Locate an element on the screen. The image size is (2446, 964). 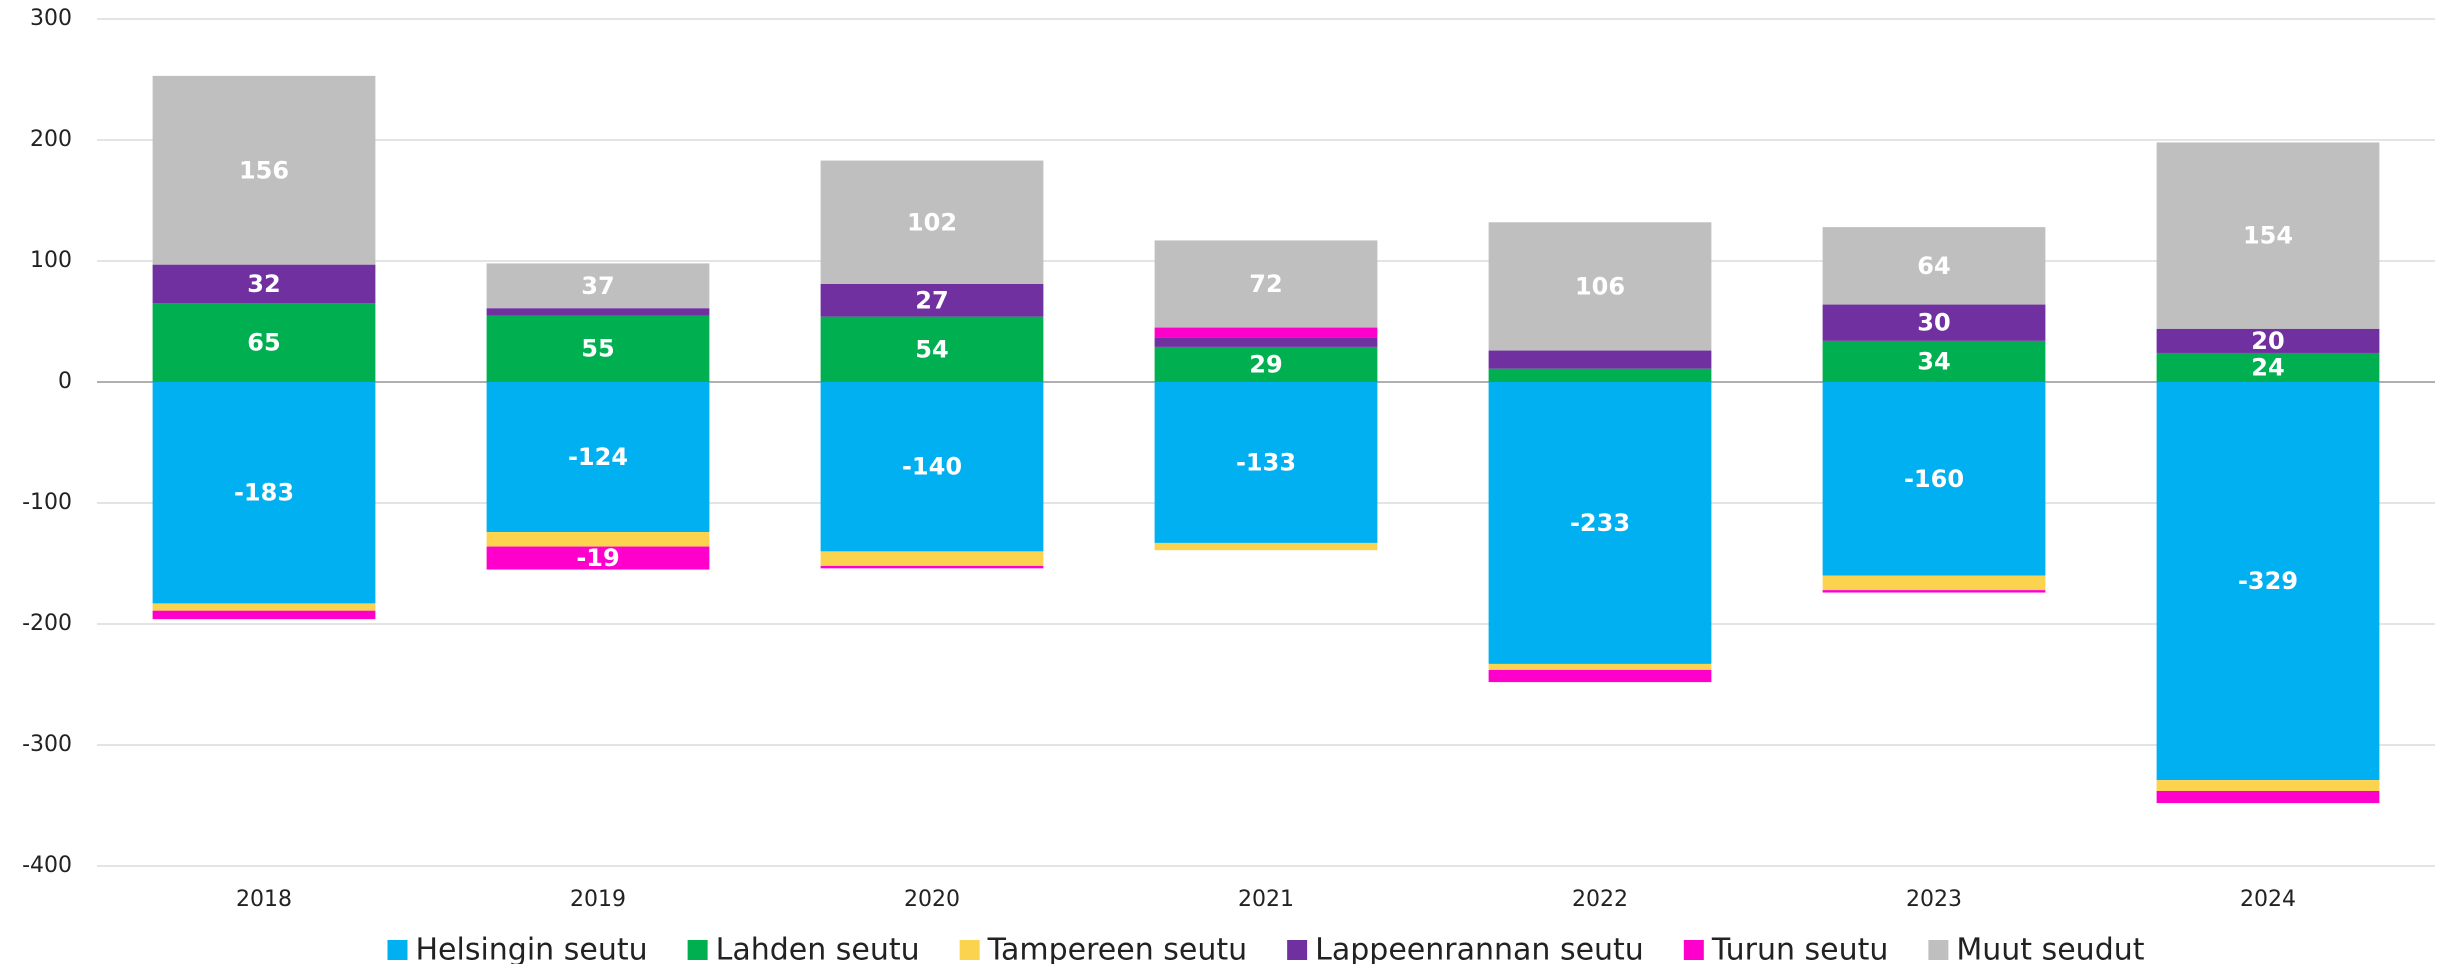
data-label: -183 is located at coordinates (264, 493).